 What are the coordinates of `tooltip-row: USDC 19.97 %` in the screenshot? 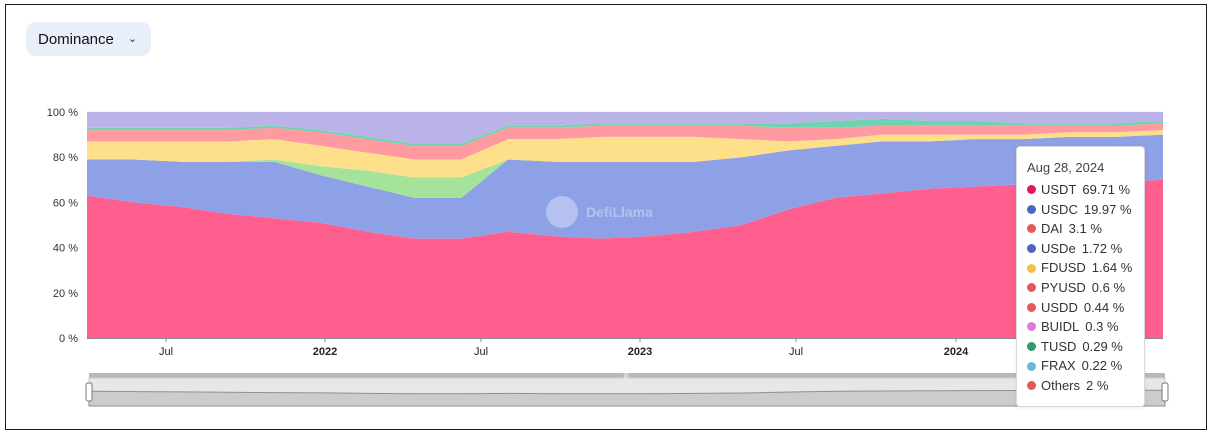 It's located at (1085, 210).